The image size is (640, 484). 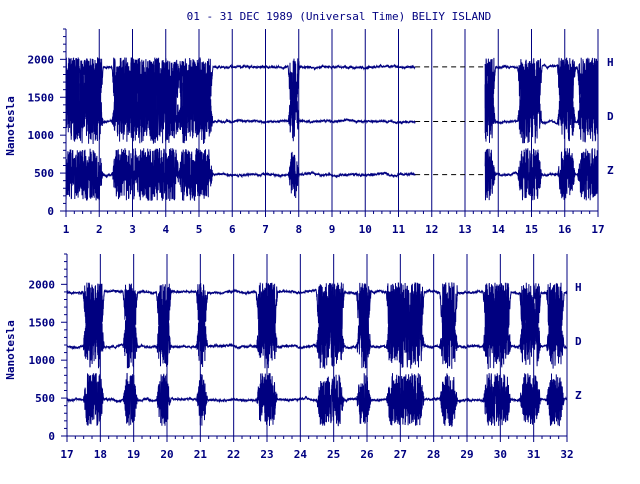 What do you see at coordinates (133, 454) in the screenshot?
I see `x-tick-label: 19` at bounding box center [133, 454].